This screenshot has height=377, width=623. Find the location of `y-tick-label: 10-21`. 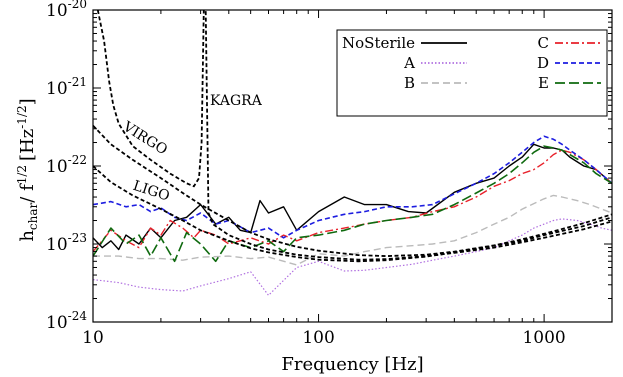

y-tick-label: 10-21 is located at coordinates (66, 87).